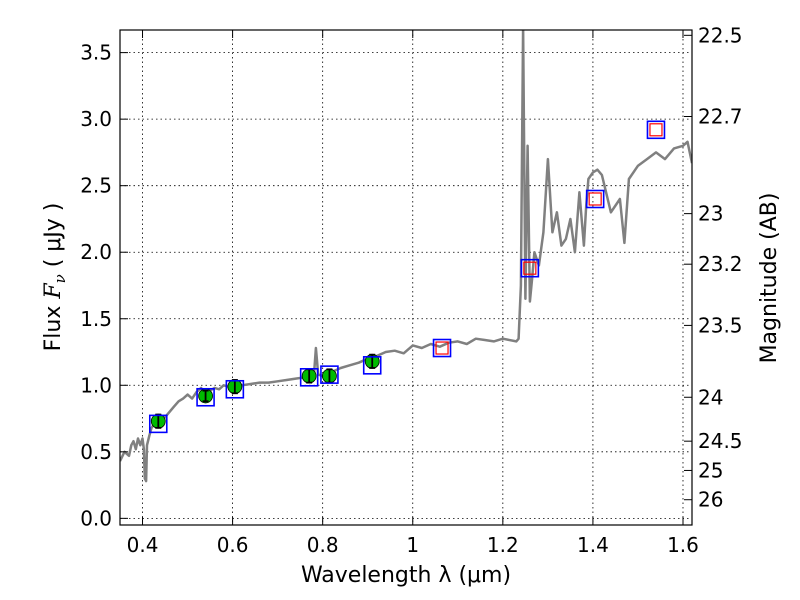 Image resolution: width=800 pixels, height=600 pixels. I want to click on x-tick-label: 0.6, so click(233, 545).